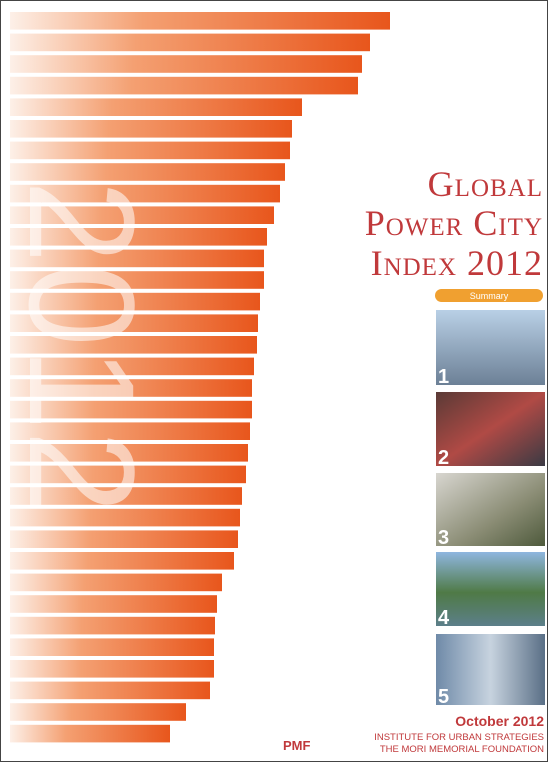  Describe the element at coordinates (297, 745) in the screenshot. I see `logo: PMF` at that location.